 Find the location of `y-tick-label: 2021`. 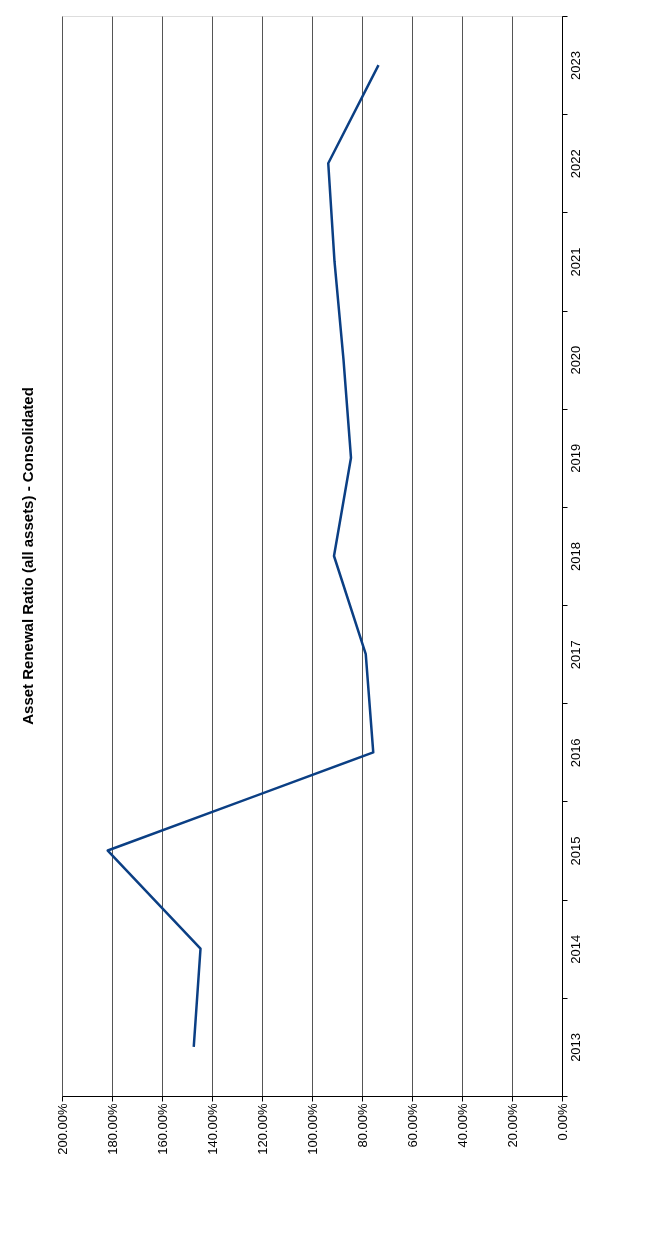

y-tick-label: 2021 is located at coordinates (575, 262).